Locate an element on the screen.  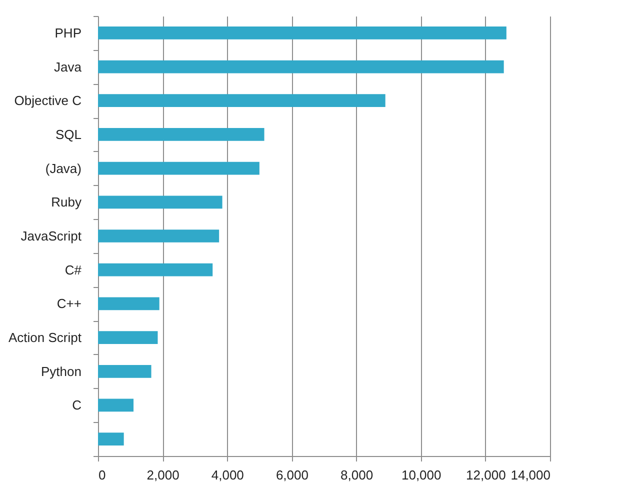
y-tick-label: Ruby is located at coordinates (66, 202).